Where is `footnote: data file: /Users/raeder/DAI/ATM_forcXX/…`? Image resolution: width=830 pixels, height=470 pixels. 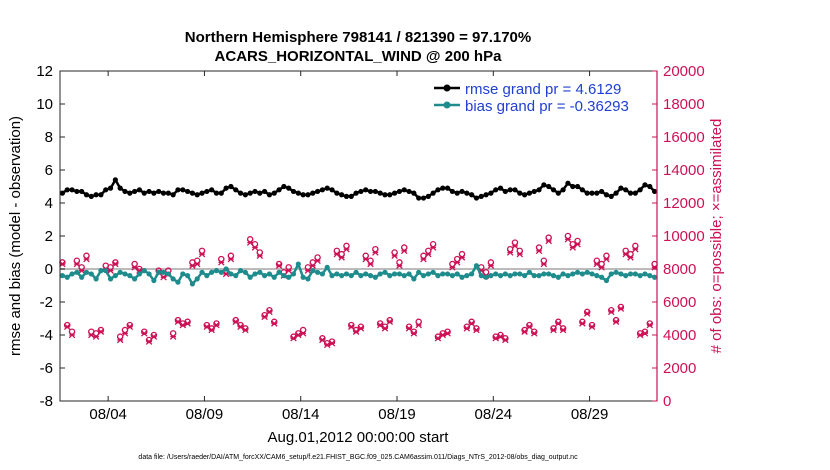
footnote: data file: /Users/raeder/DAI/ATM_forcXX/… is located at coordinates (358, 457).